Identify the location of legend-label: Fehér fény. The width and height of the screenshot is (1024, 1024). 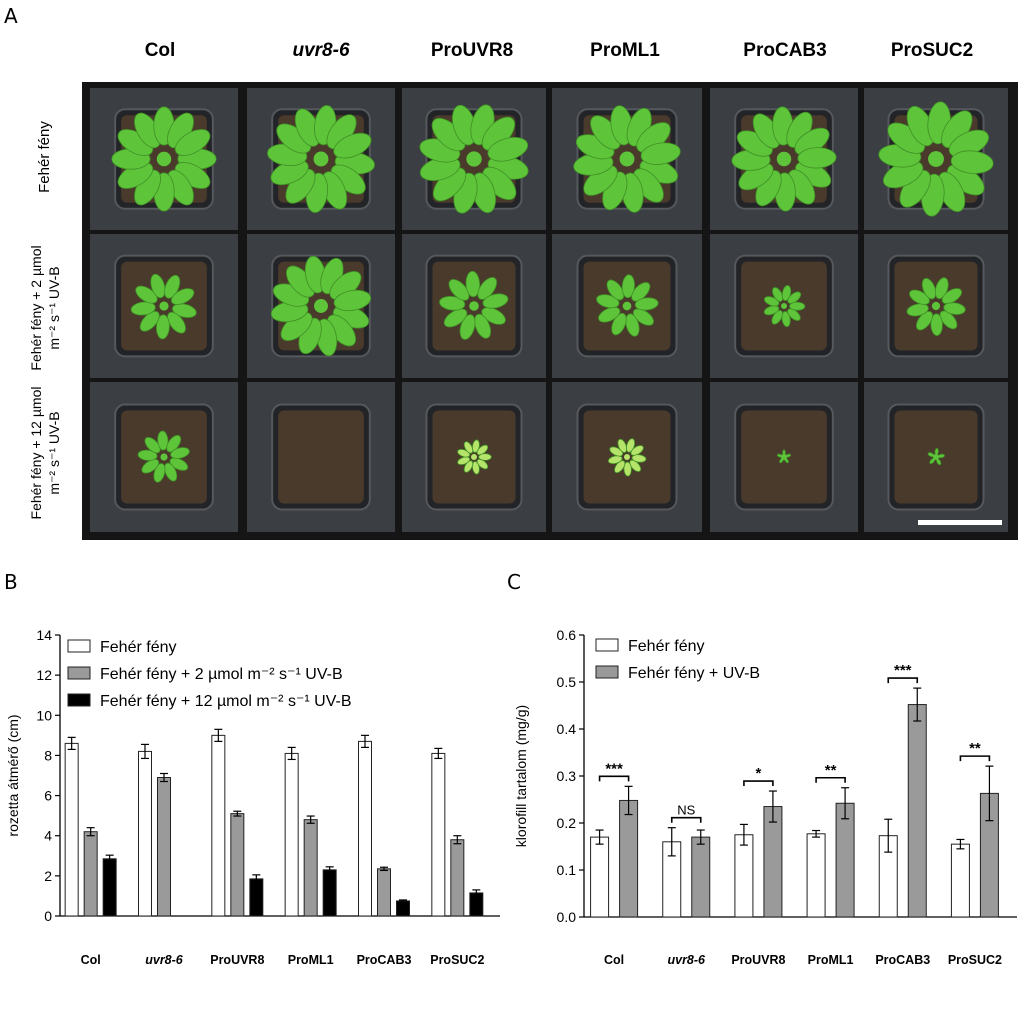
(138, 647).